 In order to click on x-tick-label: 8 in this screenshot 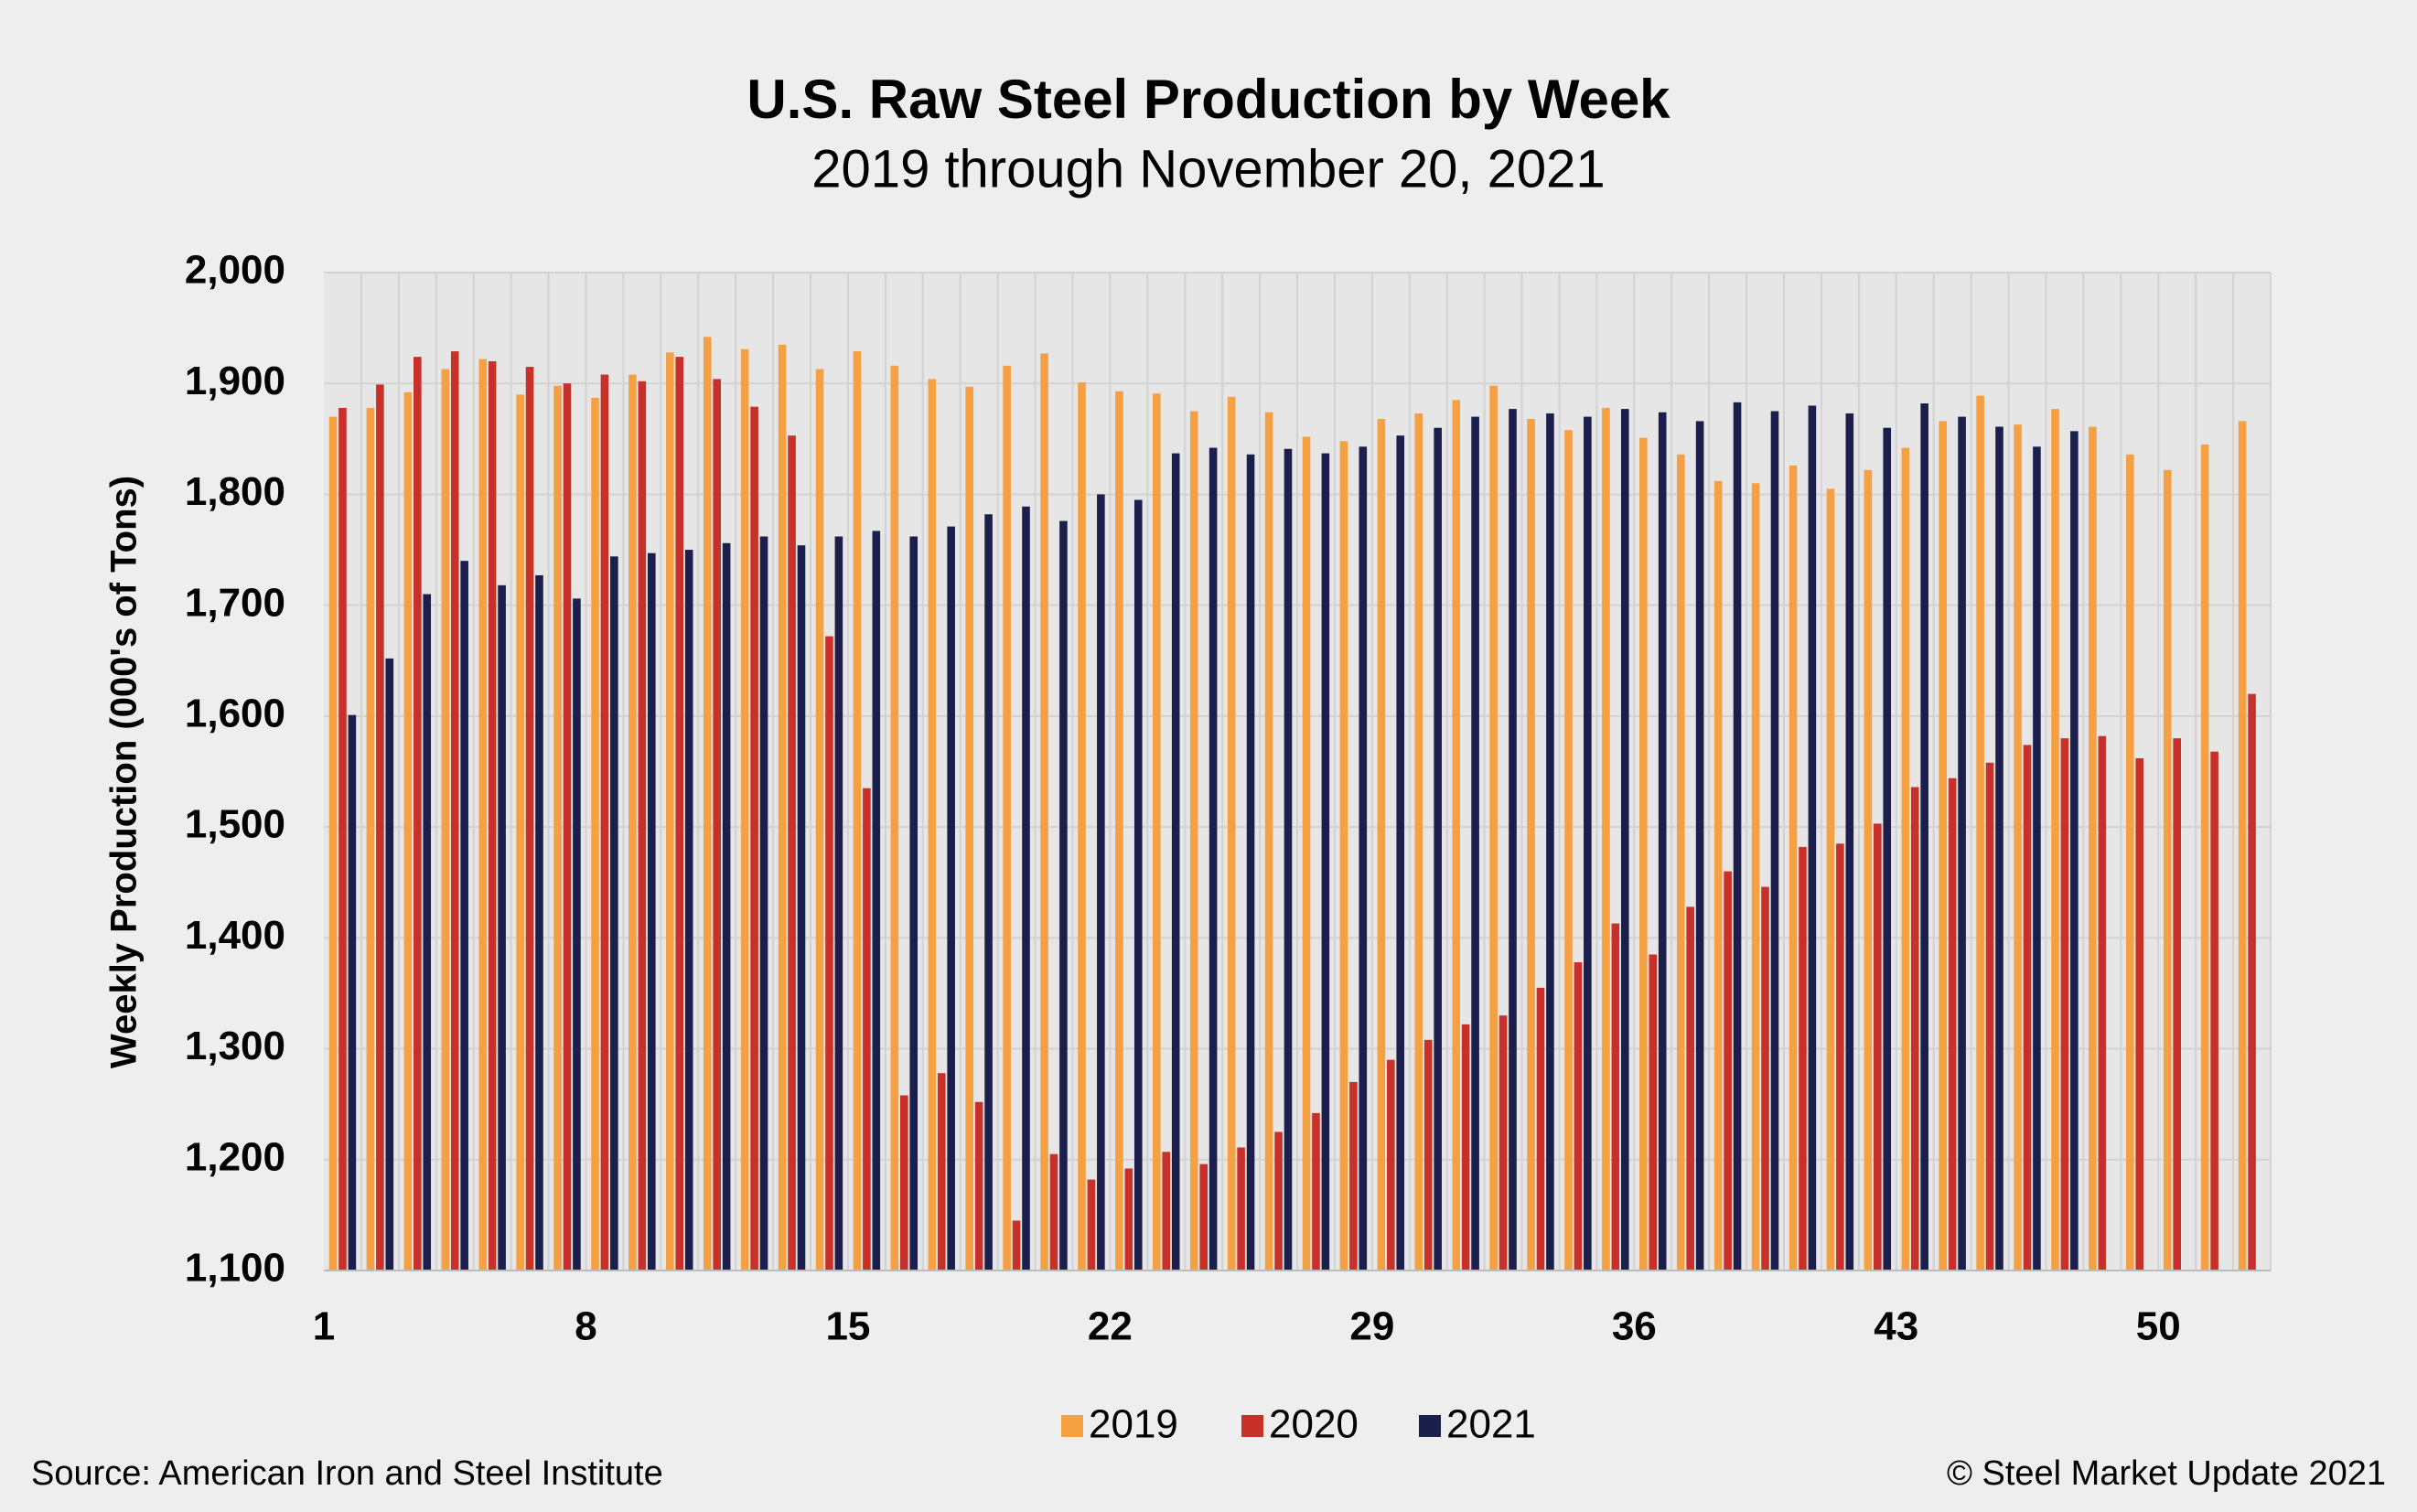, I will do `click(585, 1326)`.